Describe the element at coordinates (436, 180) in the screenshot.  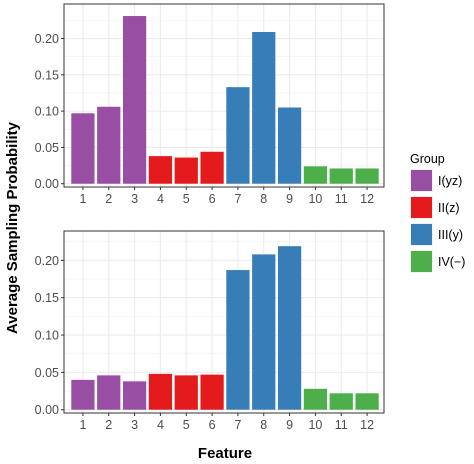
I see `legend-item: I(yz)` at that location.